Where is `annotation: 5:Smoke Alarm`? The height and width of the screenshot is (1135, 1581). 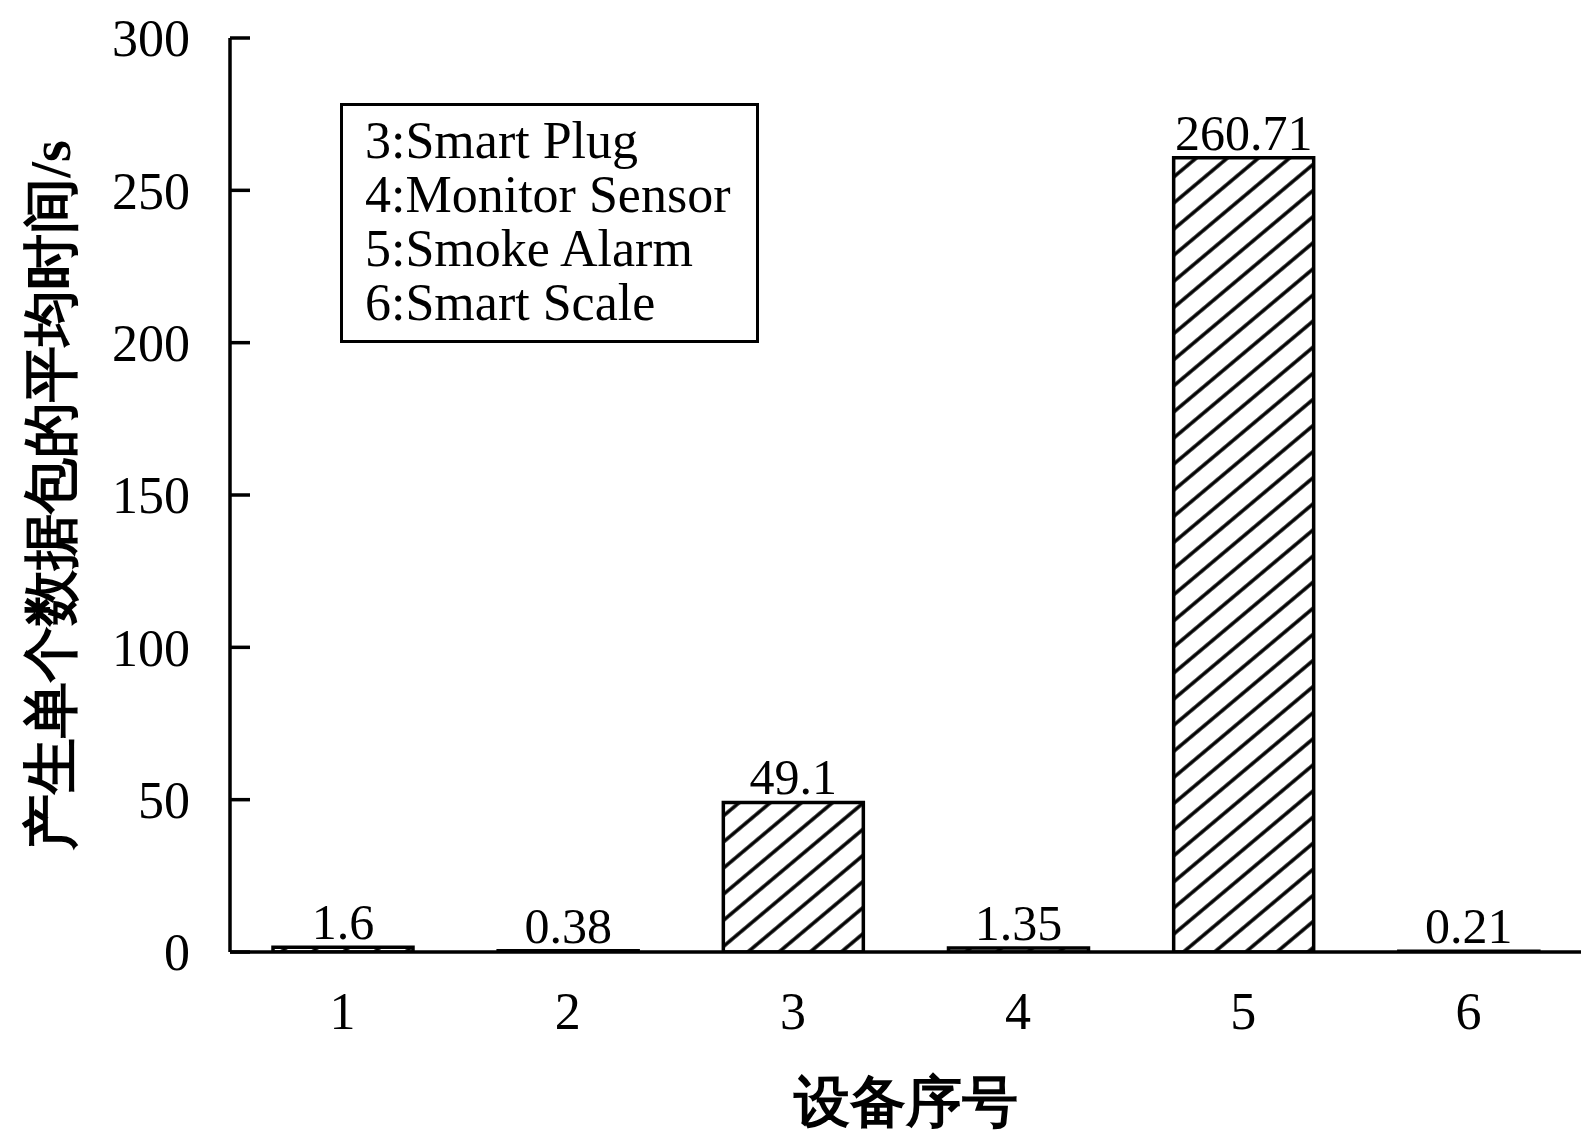 annotation: 5:Smoke Alarm is located at coordinates (529, 248).